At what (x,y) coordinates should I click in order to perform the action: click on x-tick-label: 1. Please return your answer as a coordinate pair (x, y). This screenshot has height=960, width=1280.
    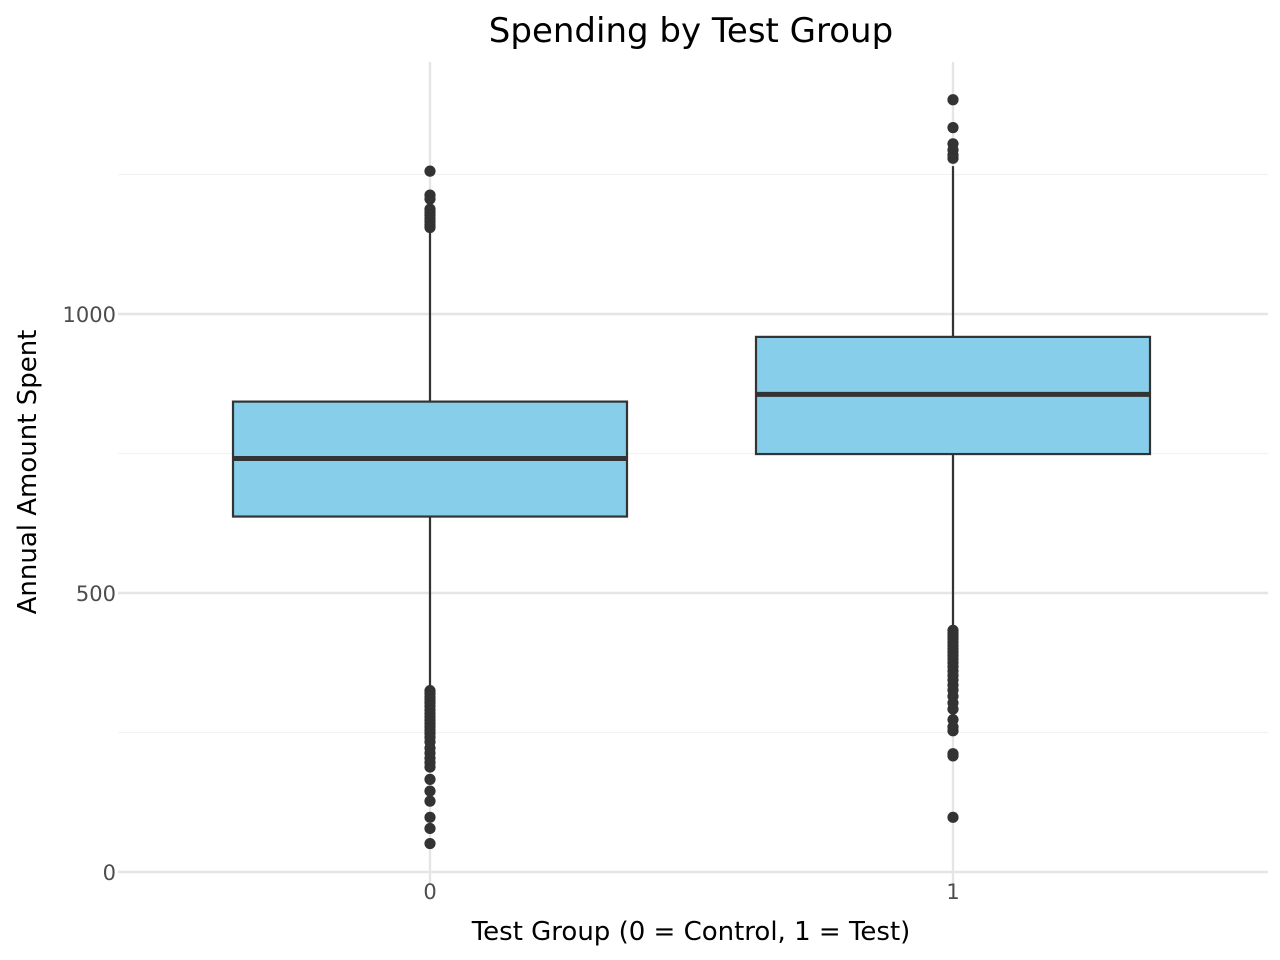
    Looking at the image, I should click on (952, 892).